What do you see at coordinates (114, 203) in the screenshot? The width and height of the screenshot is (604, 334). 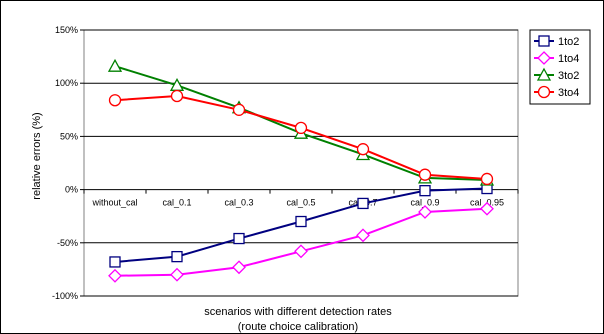 I see `x-tick-label: without_cal` at bounding box center [114, 203].